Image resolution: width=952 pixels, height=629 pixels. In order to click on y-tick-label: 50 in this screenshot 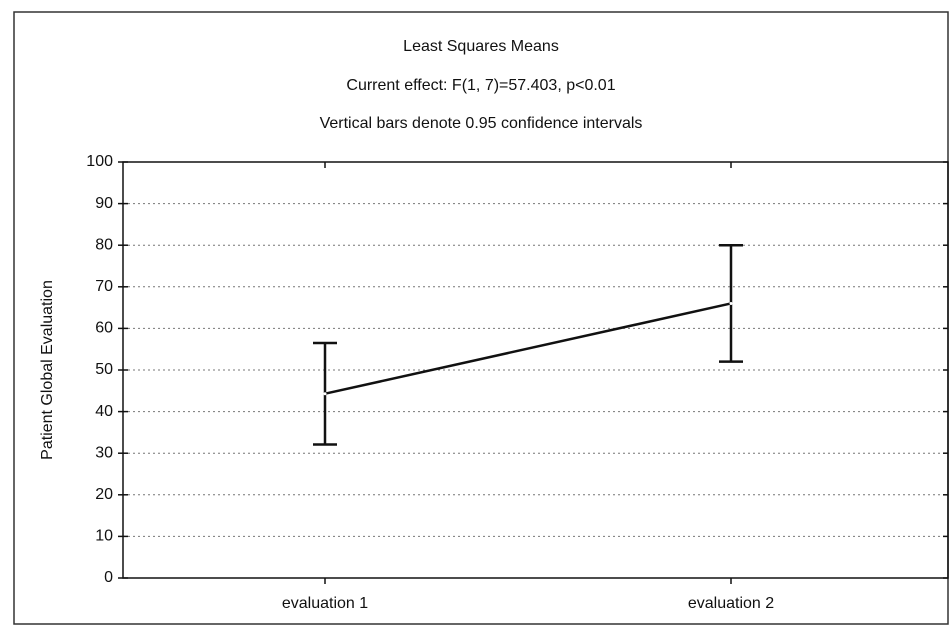, I will do `click(104, 369)`.